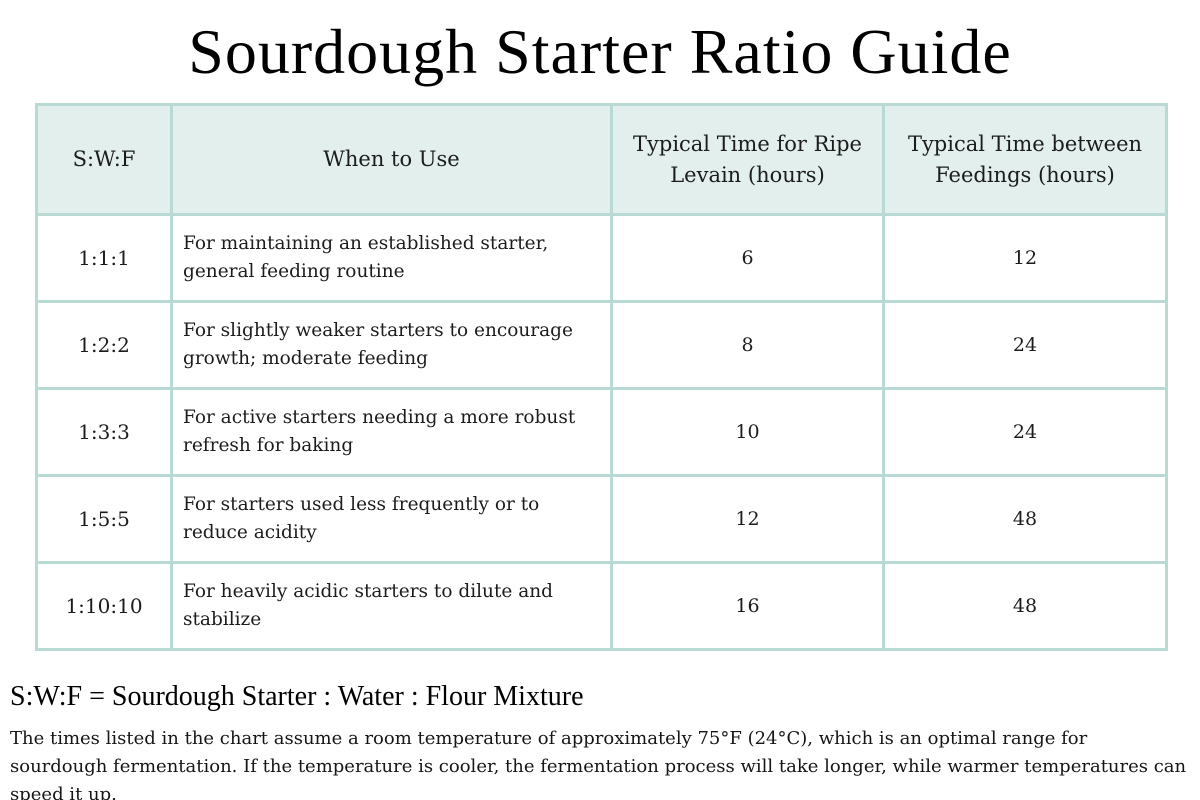 Image resolution: width=1200 pixels, height=800 pixels. I want to click on cell-ratio: 1:5:5, so click(104, 519).